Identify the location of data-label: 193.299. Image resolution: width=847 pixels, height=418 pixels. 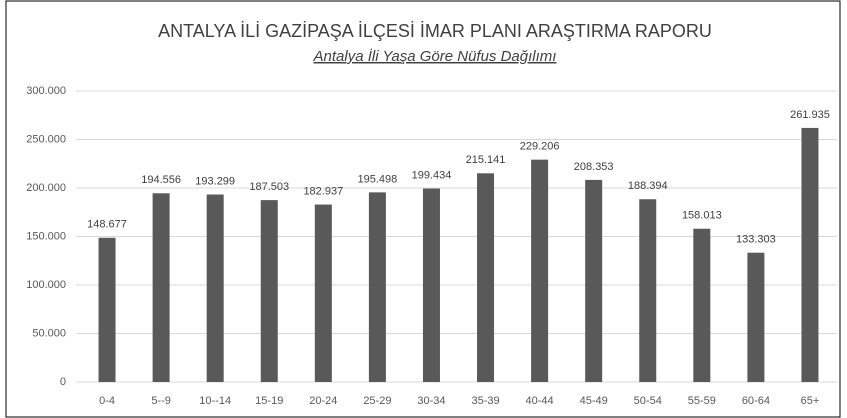
(215, 181).